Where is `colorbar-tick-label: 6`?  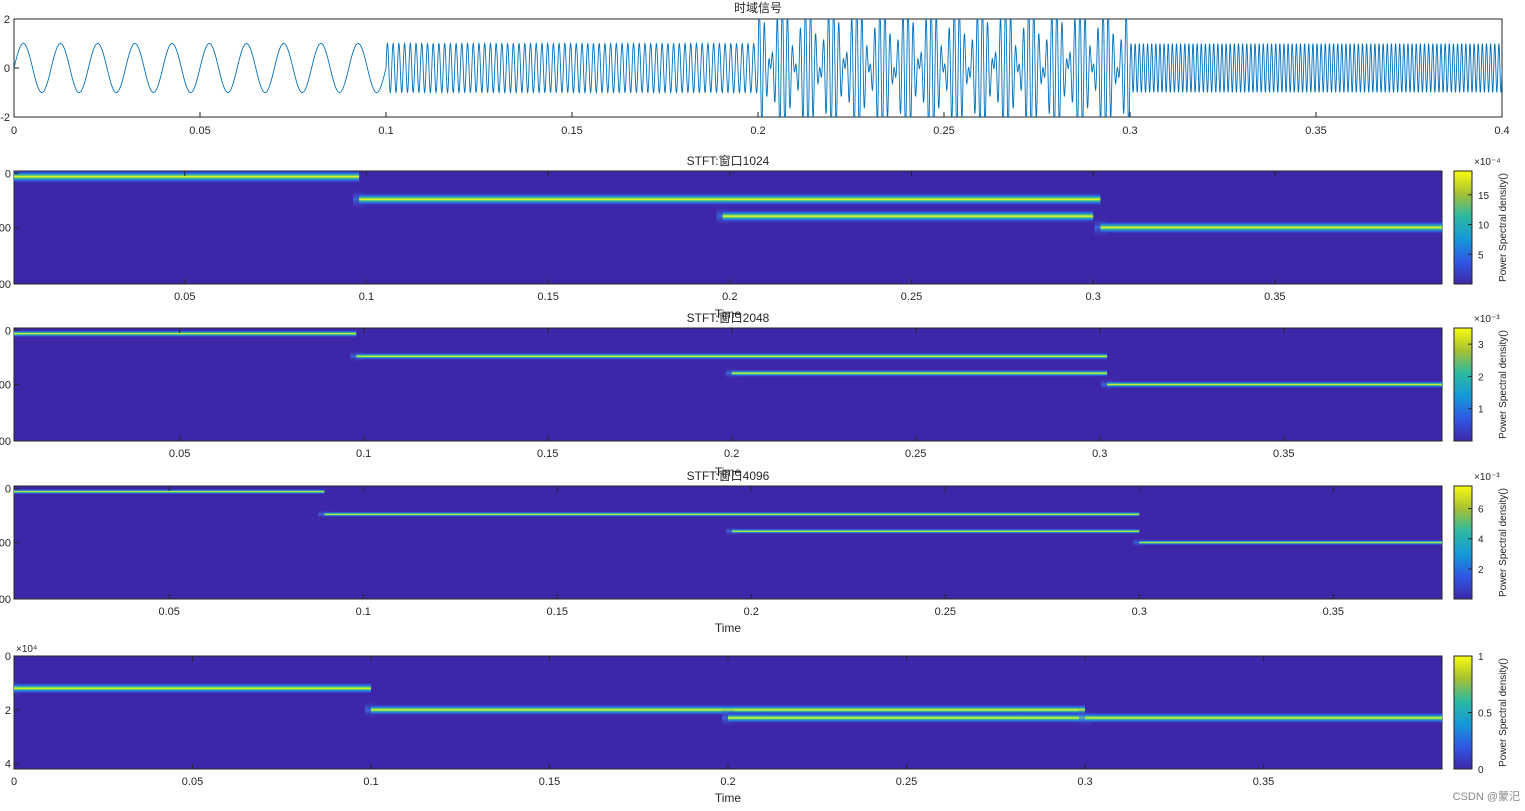 colorbar-tick-label: 6 is located at coordinates (1481, 510).